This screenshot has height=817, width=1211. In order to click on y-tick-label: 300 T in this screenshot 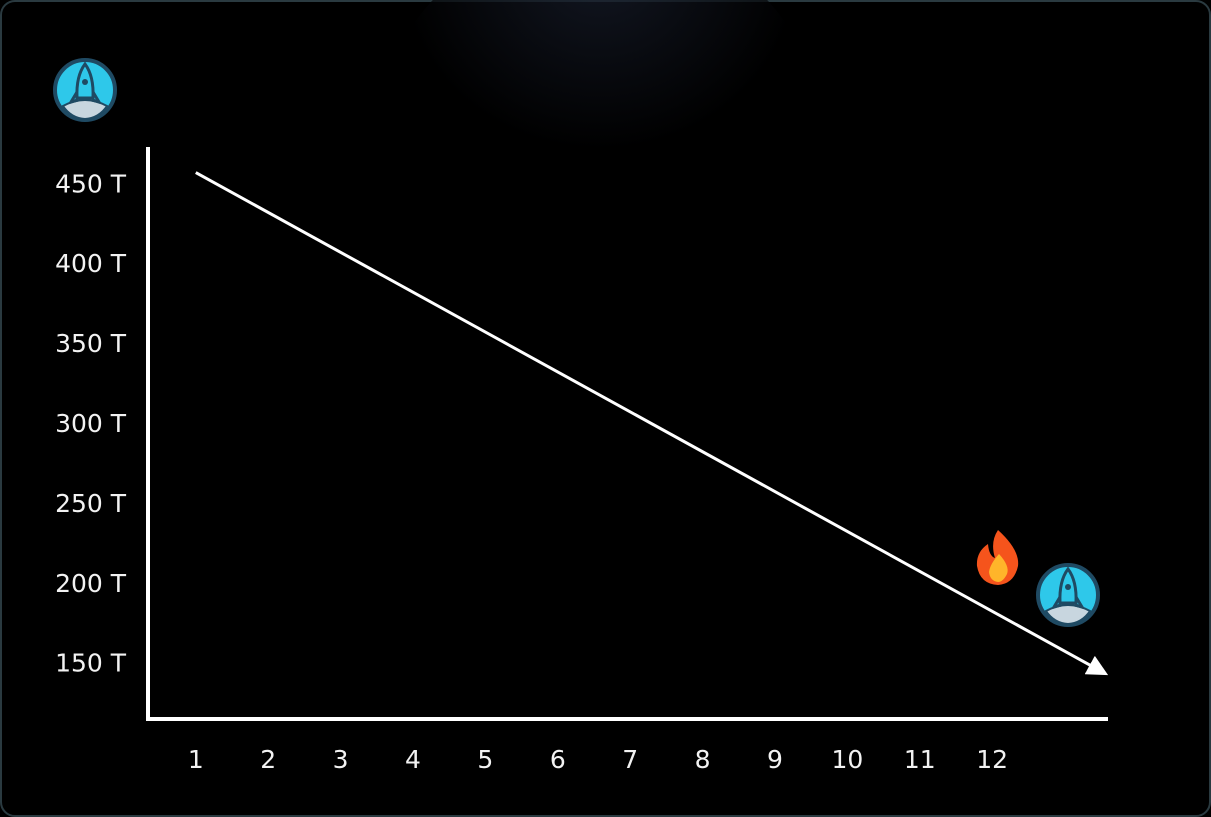, I will do `click(91, 423)`.